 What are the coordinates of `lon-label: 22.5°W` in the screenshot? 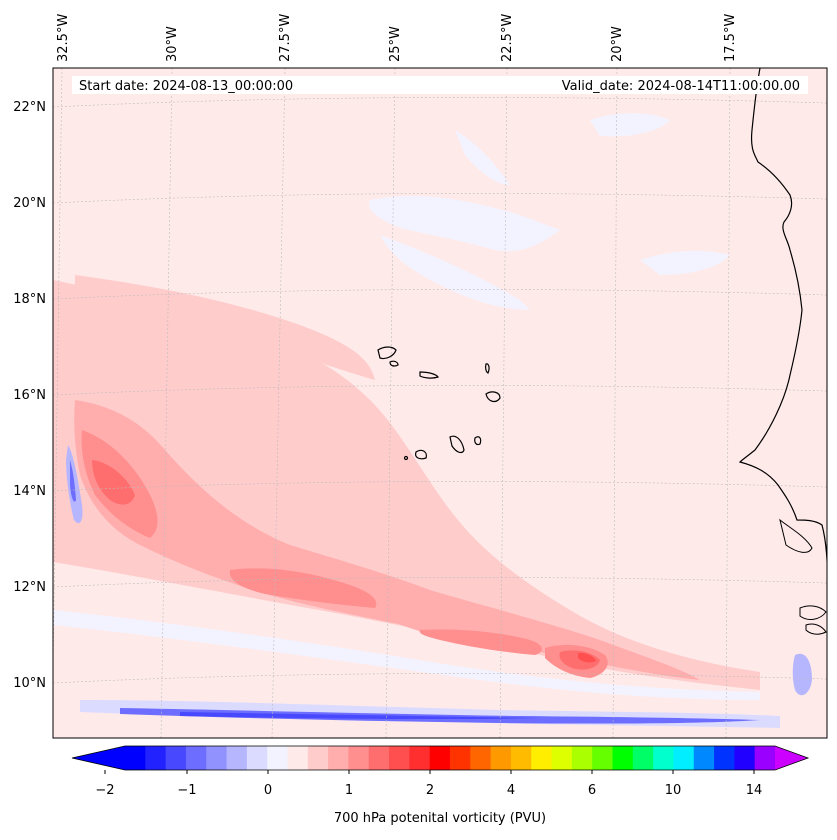 It's located at (507, 38).